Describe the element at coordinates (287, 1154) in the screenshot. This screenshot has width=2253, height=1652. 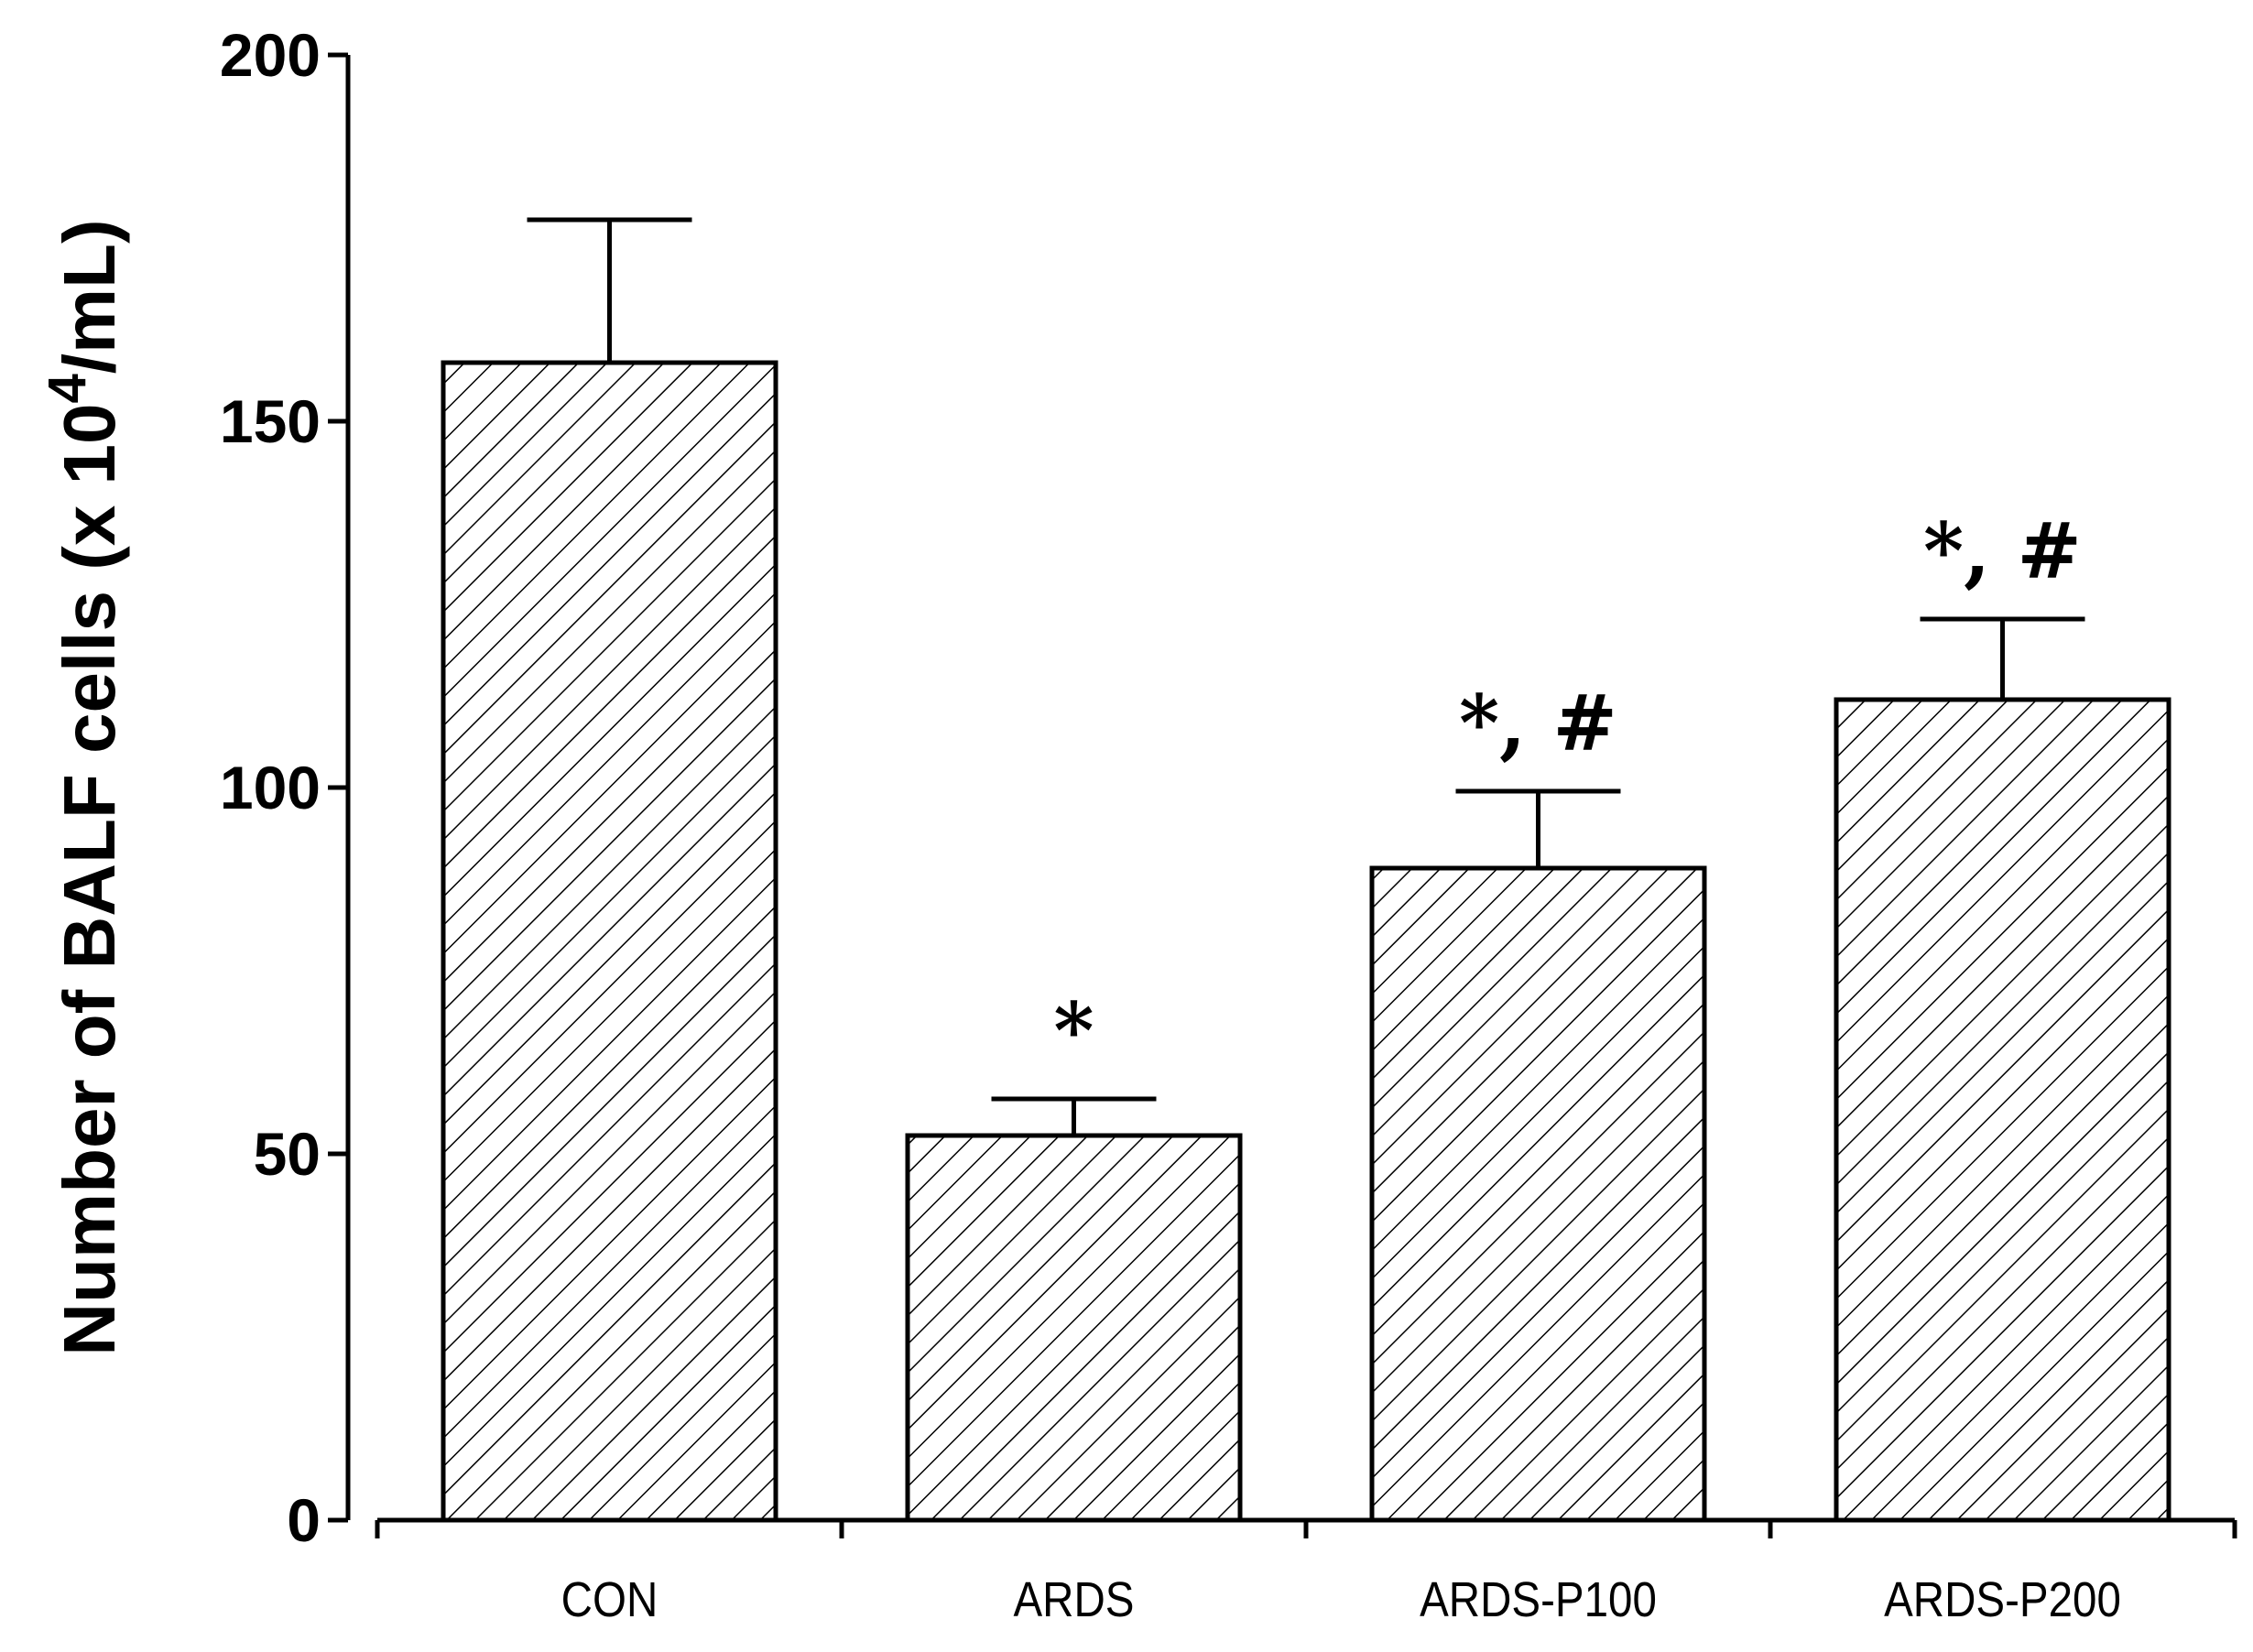
I see `y-tick-label: 50` at that location.